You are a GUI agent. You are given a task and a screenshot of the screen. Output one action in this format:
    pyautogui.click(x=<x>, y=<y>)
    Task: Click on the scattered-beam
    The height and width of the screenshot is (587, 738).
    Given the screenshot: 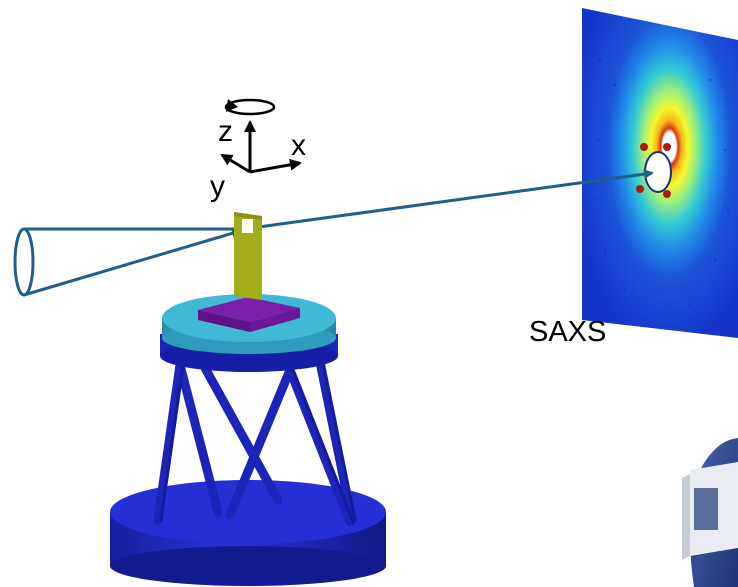 What is the action you would take?
    pyautogui.click(x=448, y=200)
    